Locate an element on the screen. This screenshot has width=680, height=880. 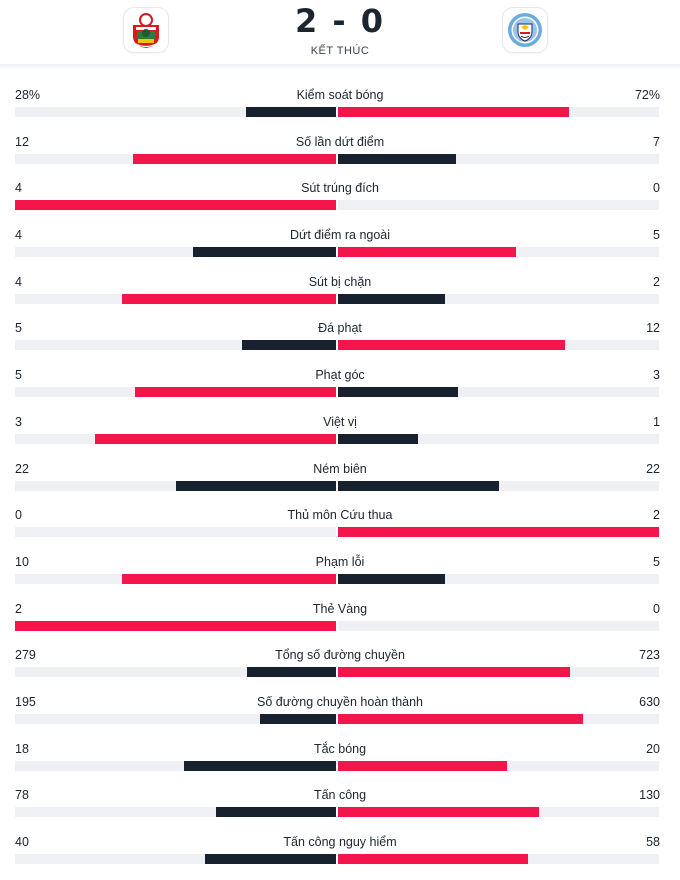
home-stat-value: 5 is located at coordinates (18, 375).